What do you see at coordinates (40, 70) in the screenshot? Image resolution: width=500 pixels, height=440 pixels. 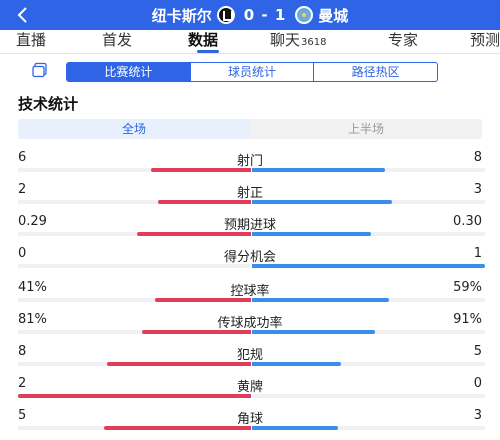 I see `toggle-view-icon` at bounding box center [40, 70].